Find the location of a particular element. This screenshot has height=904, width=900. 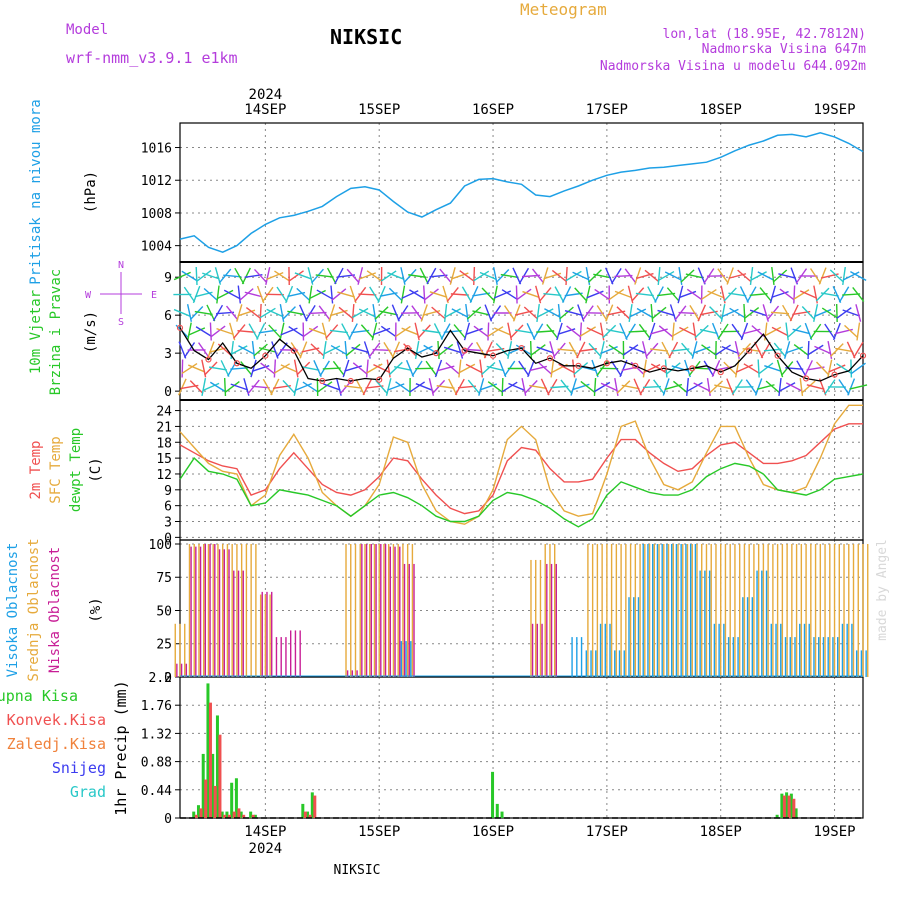

precip-axis-label: 1hr Precip (mm) is located at coordinates (121, 747).